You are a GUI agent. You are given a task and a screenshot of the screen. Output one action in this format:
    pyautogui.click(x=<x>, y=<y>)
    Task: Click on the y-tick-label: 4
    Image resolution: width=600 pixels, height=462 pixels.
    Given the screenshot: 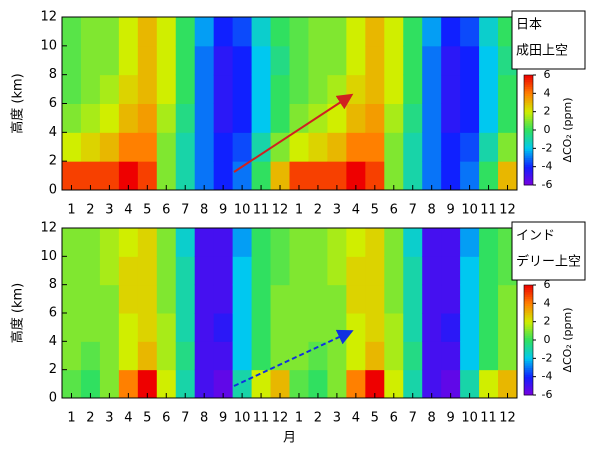 What is the action you would take?
    pyautogui.click(x=53, y=132)
    